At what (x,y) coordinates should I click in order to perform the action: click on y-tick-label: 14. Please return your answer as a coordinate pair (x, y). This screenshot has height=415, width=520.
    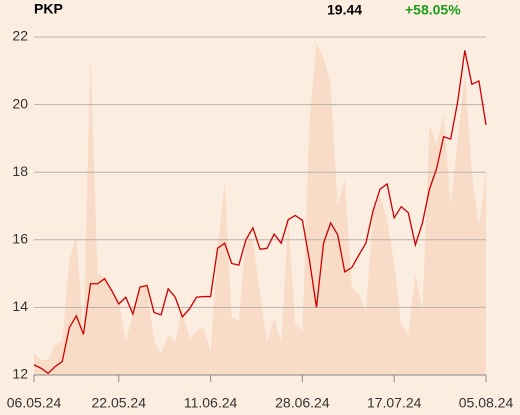
    Looking at the image, I should click on (20, 306).